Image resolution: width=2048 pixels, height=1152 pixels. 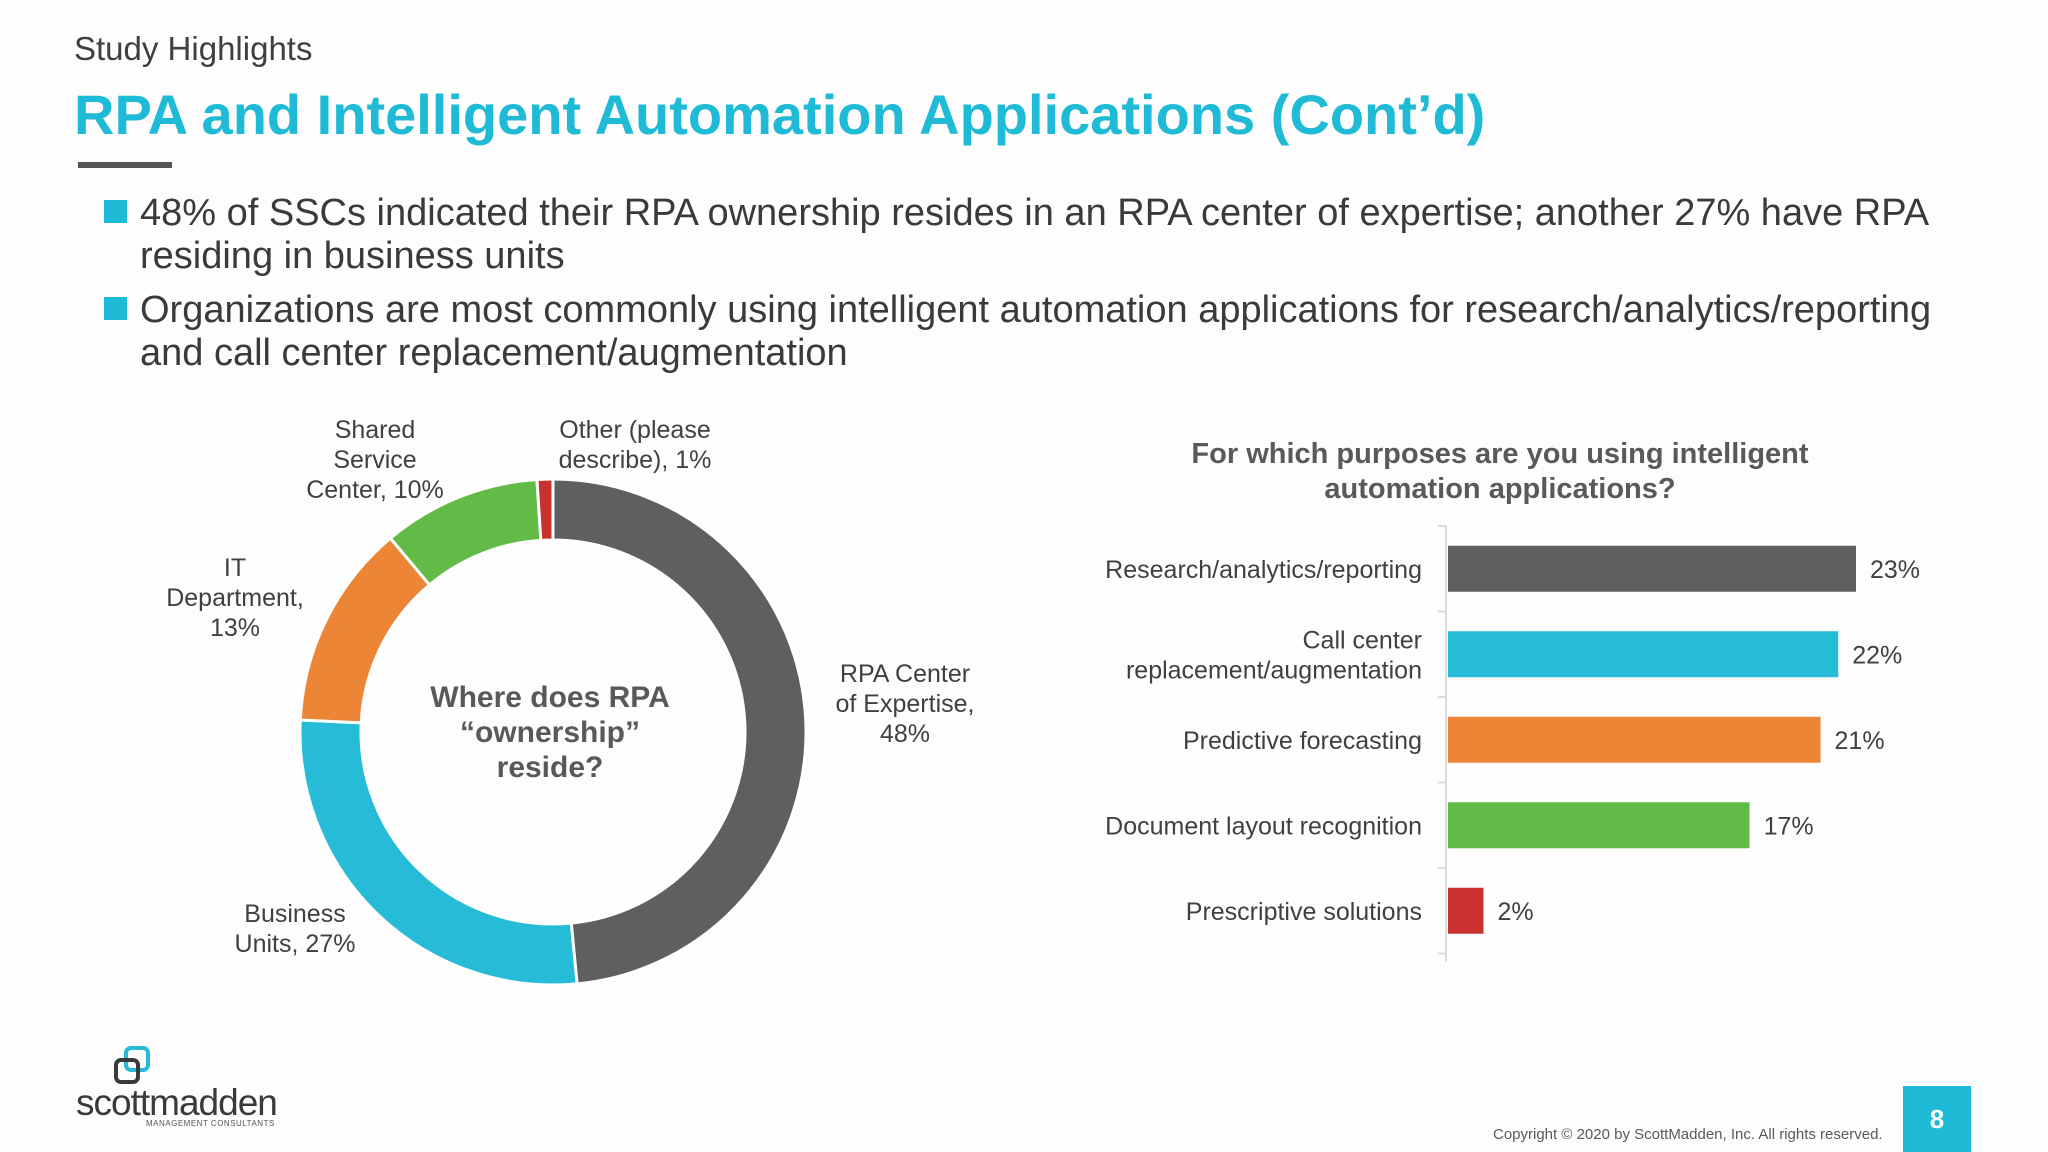 I want to click on page-number: 8, so click(x=1937, y=1119).